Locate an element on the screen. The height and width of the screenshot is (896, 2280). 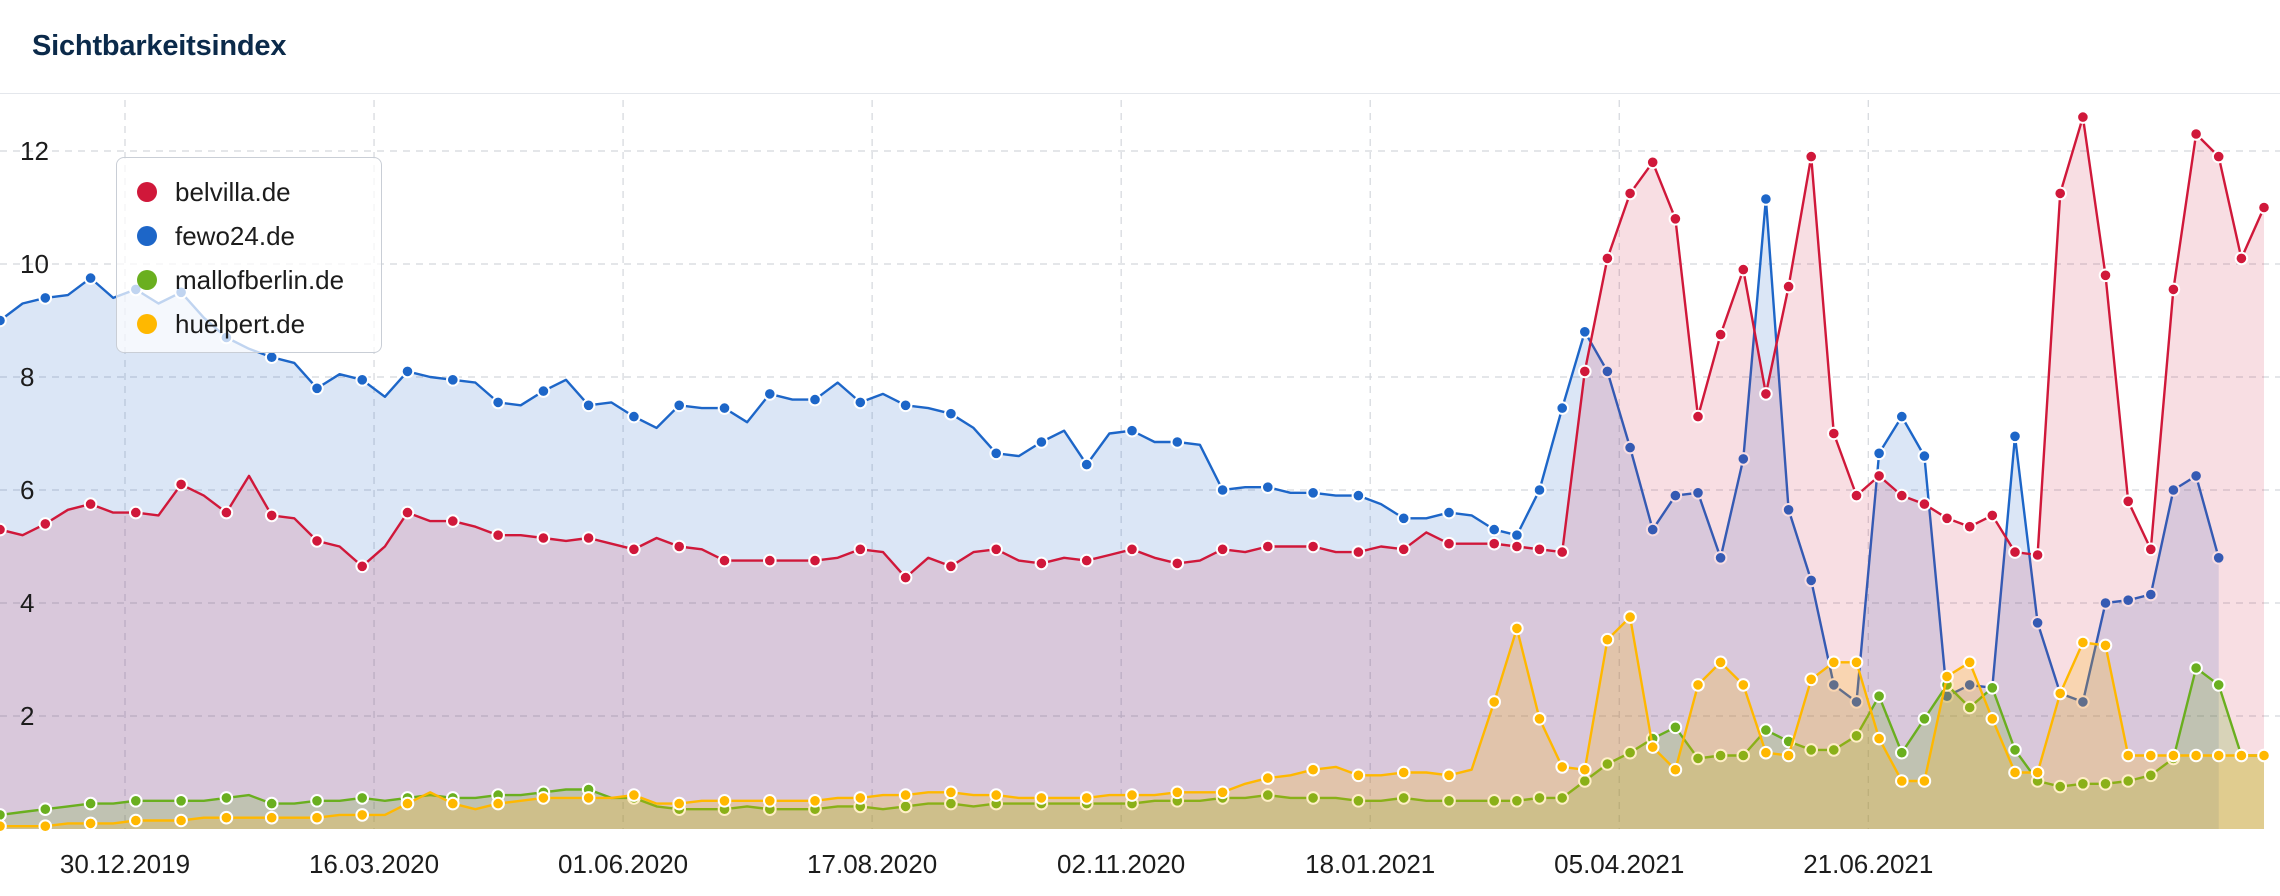
y-tick-label: 2 is located at coordinates (27, 716).